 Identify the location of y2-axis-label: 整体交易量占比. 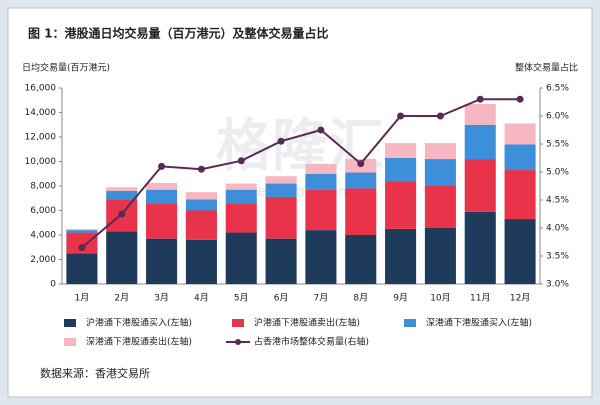
(546, 68).